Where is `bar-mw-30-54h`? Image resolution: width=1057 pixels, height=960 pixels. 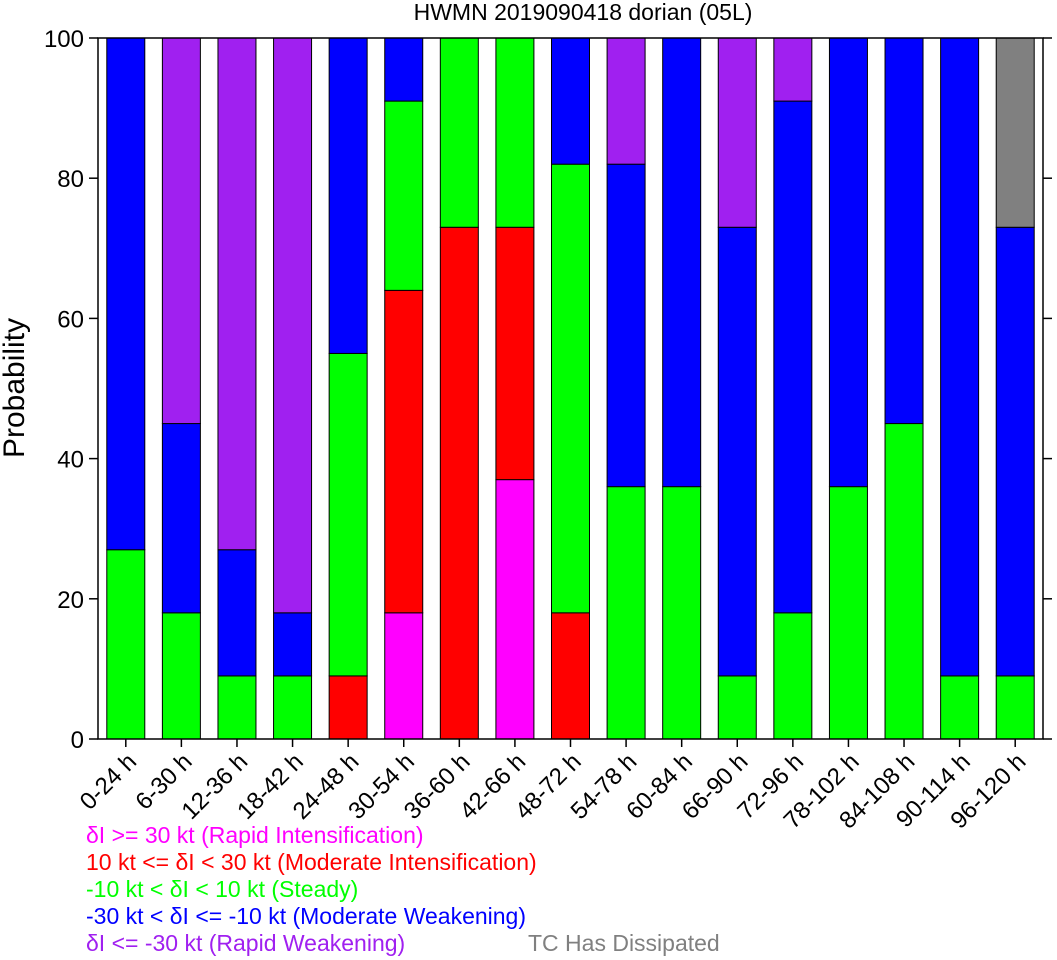 bar-mw-30-54h is located at coordinates (404, 69).